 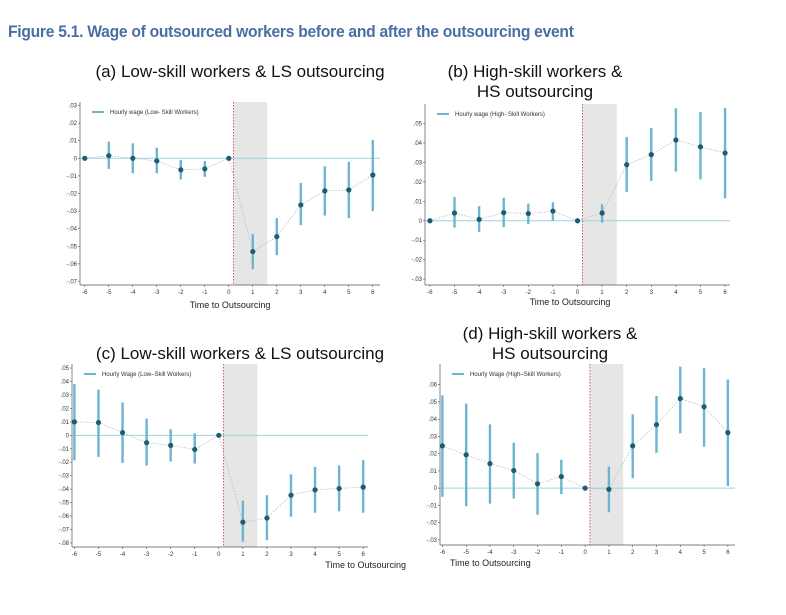 What do you see at coordinates (325, 293) in the screenshot?
I see `x-tick-label: 4` at bounding box center [325, 293].